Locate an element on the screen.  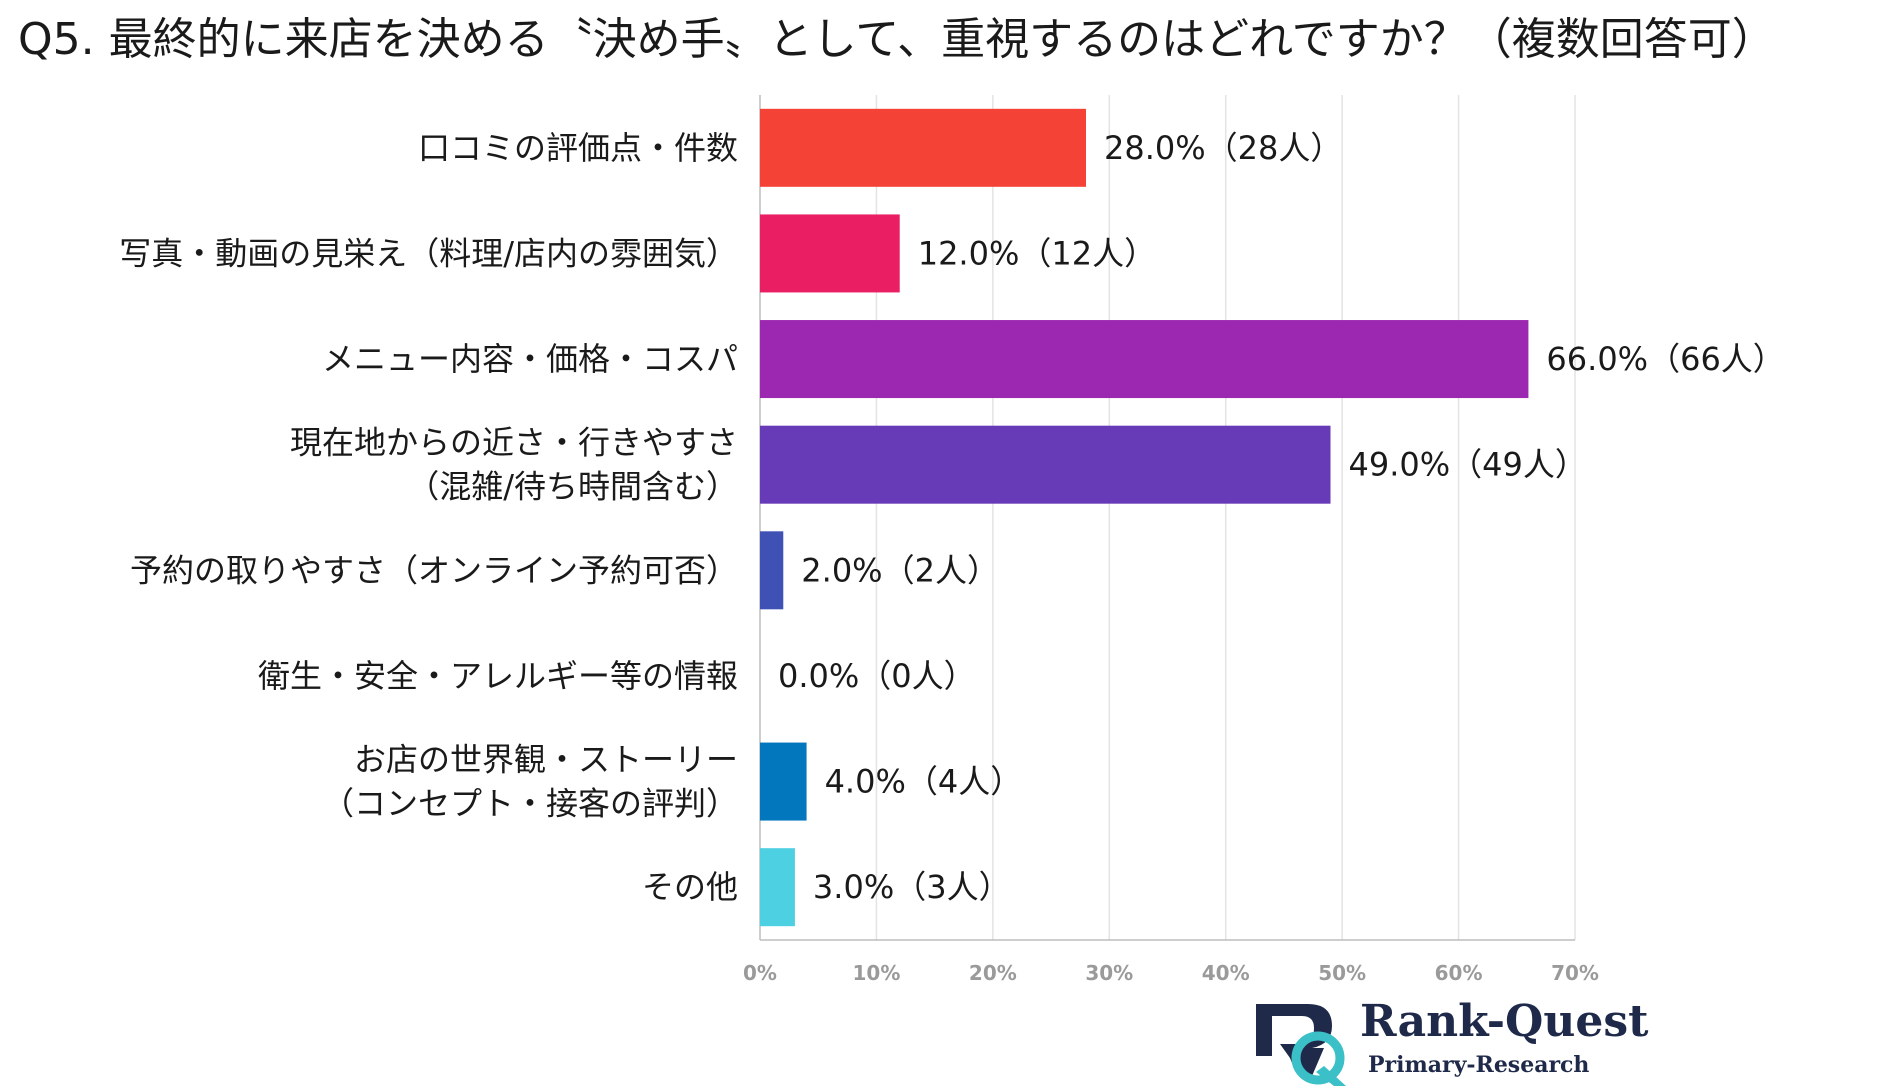
x-tick-label: 70% is located at coordinates (1575, 973).